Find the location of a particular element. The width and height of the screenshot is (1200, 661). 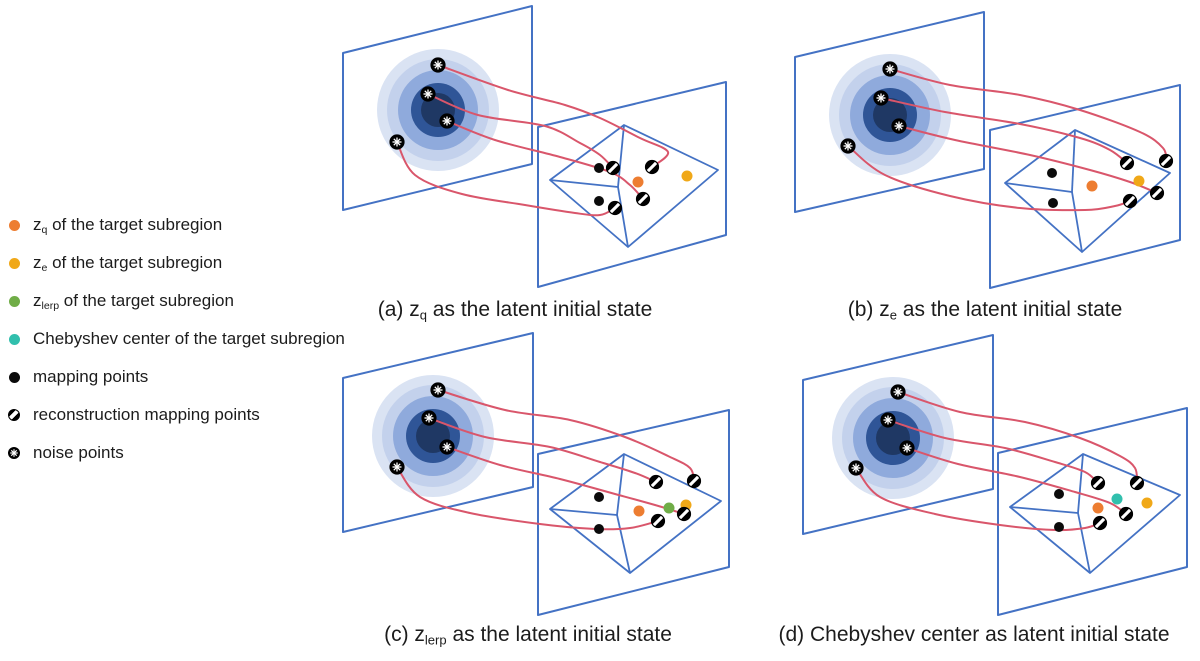

legend-label: zlerp of the target subregion is located at coordinates (133, 301).